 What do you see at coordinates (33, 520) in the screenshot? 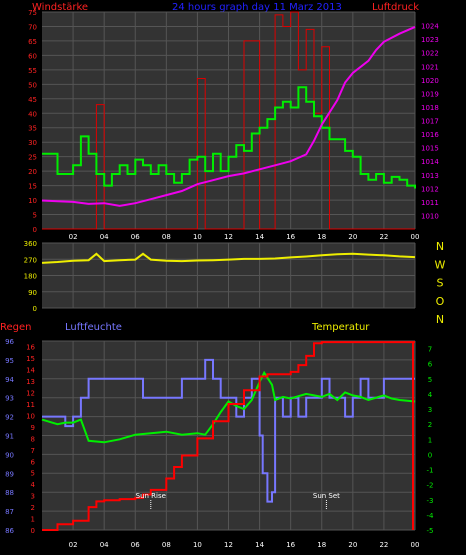
I see `rain-tick-label: 1` at bounding box center [33, 520].